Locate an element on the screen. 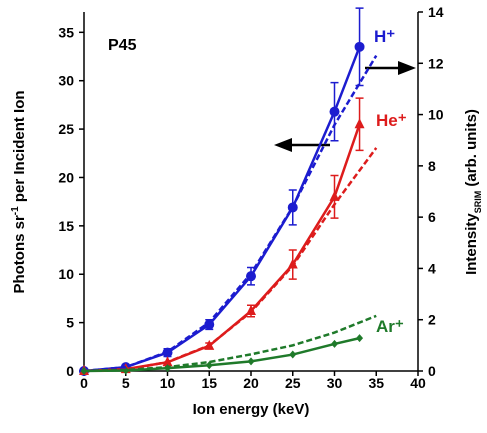  y-tick-label: 35 is located at coordinates (66, 32).